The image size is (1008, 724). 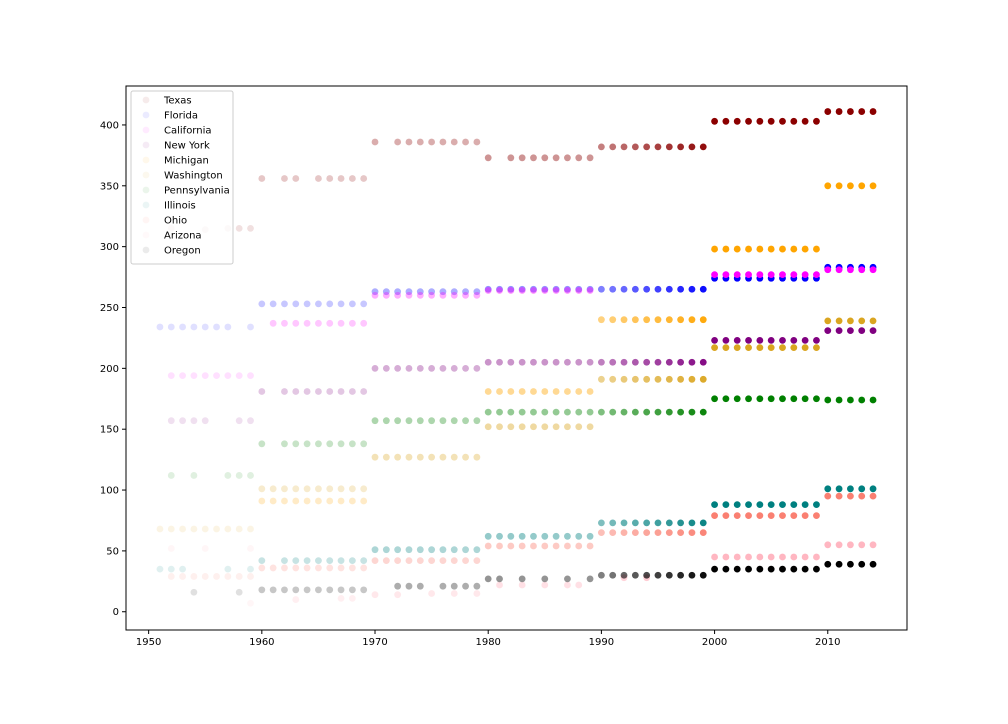 What do you see at coordinates (197, 191) in the screenshot?
I see `legend-label: Pennsylvania` at bounding box center [197, 191].